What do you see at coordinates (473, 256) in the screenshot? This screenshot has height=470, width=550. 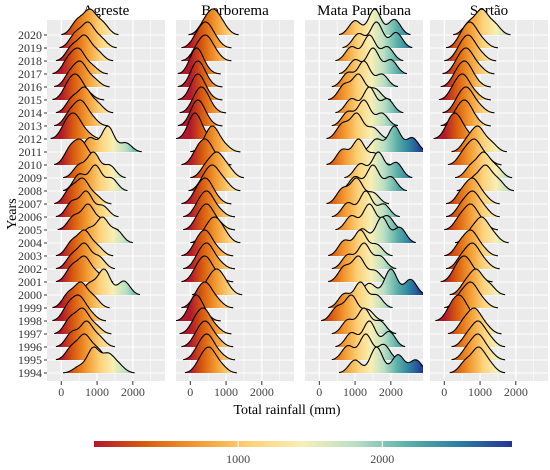 I see `ridge-line-2002` at bounding box center [473, 256].